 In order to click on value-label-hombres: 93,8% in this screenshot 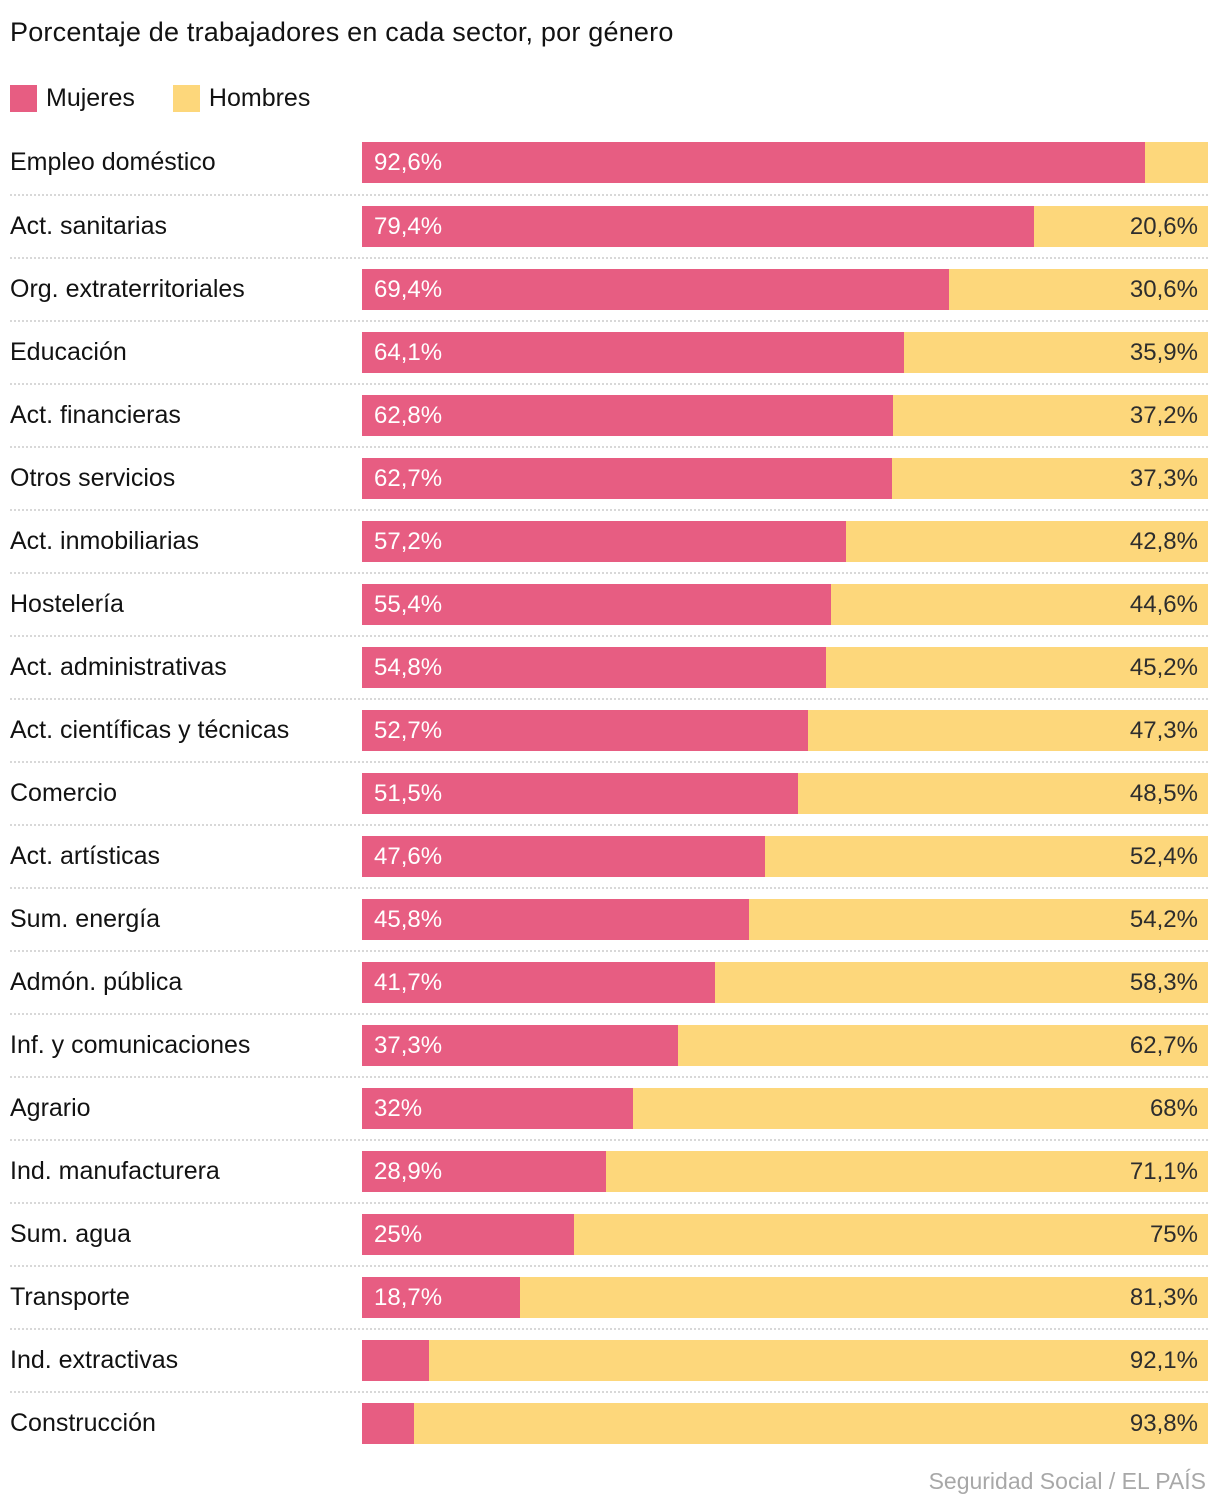, I will do `click(1163, 1423)`.